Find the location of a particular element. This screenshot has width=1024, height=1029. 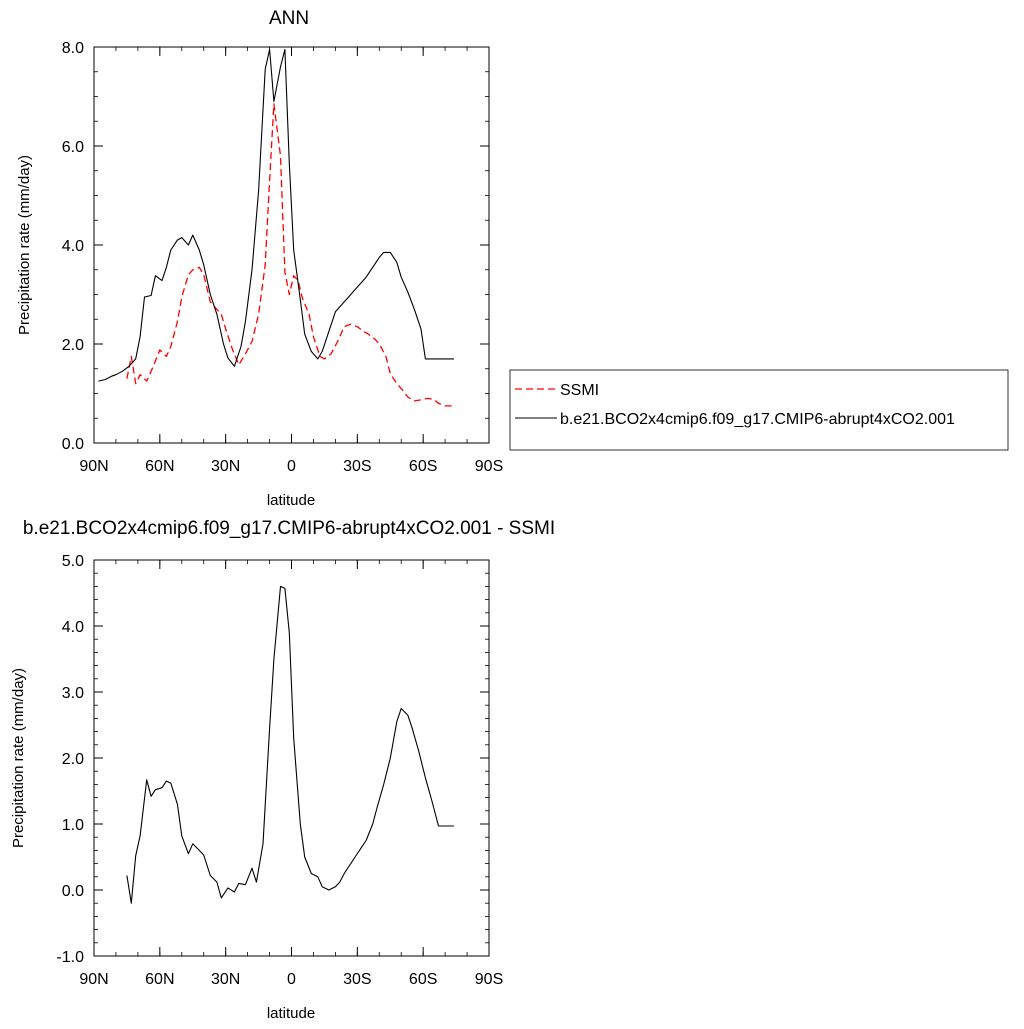

top-minor-ticks is located at coordinates (291, 245).